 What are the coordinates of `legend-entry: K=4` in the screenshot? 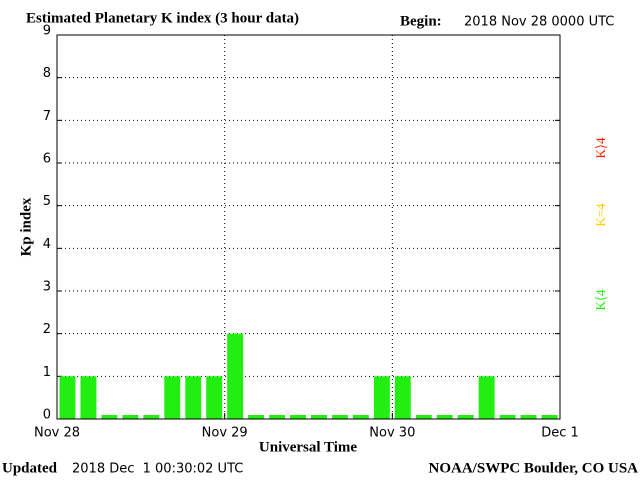 It's located at (600, 215).